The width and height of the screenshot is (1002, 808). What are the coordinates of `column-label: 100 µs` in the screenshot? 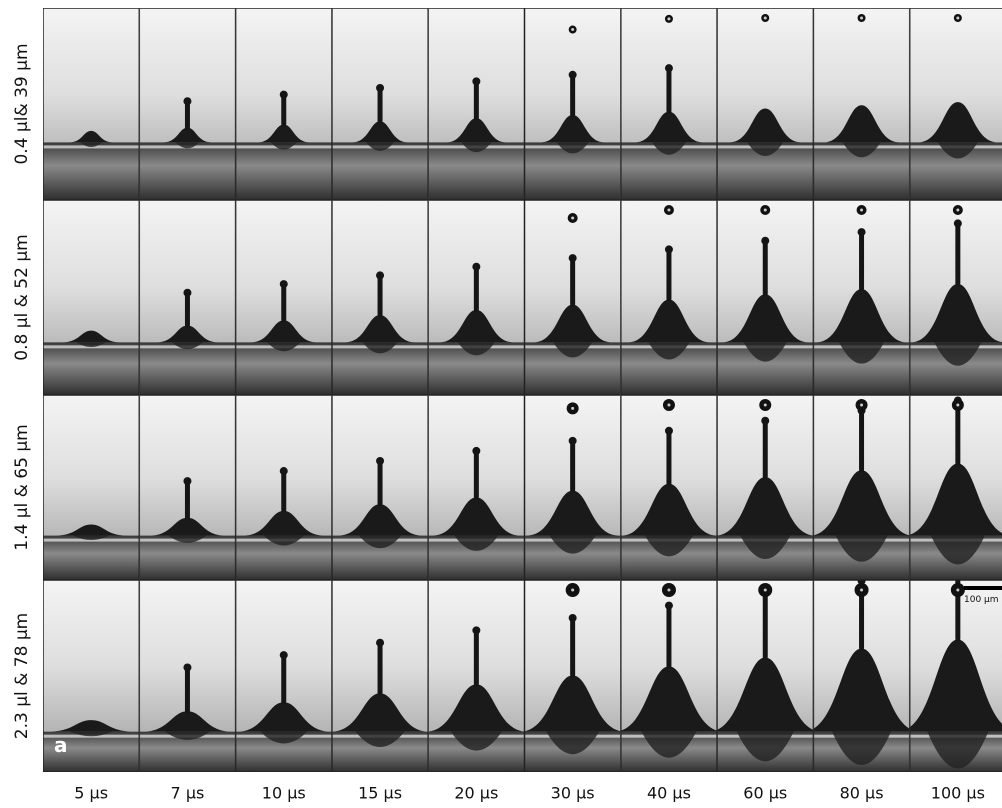 It's located at (958, 793).